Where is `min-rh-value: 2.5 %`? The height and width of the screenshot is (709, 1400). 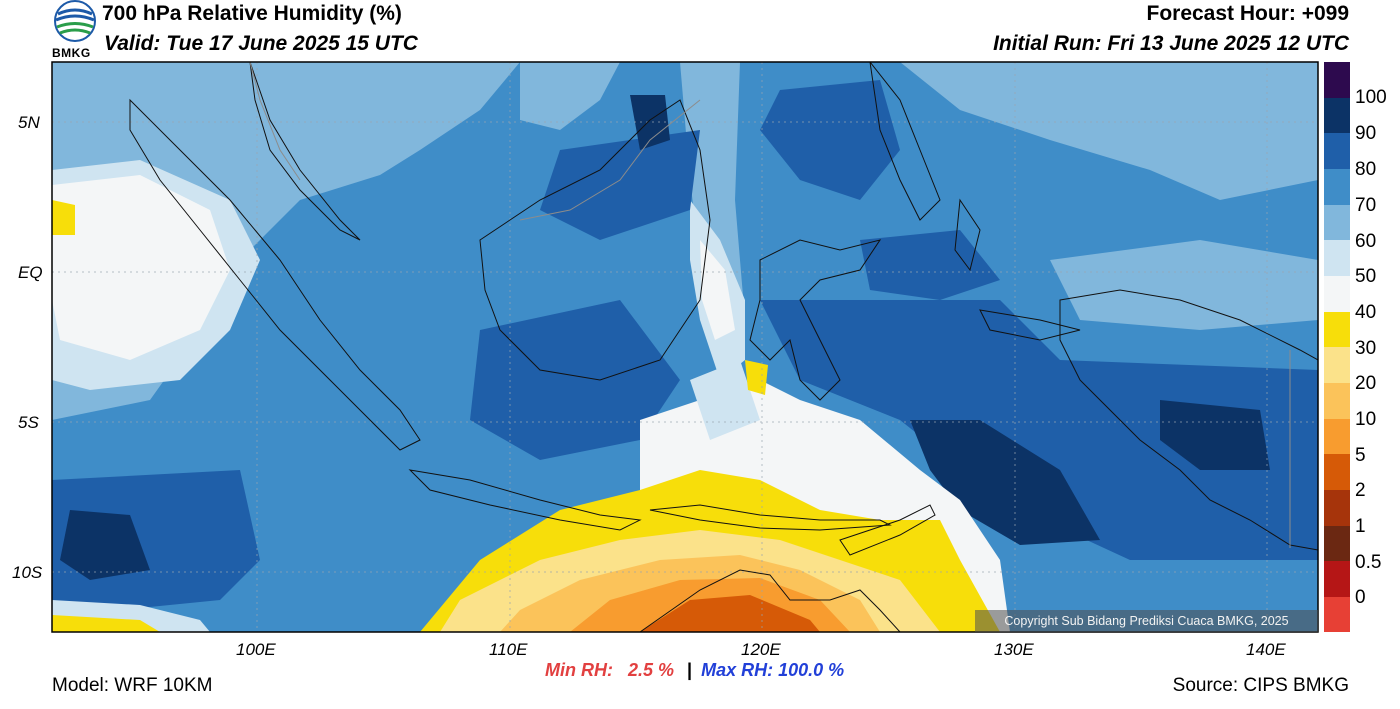
min-rh-value: 2.5 % is located at coordinates (651, 670).